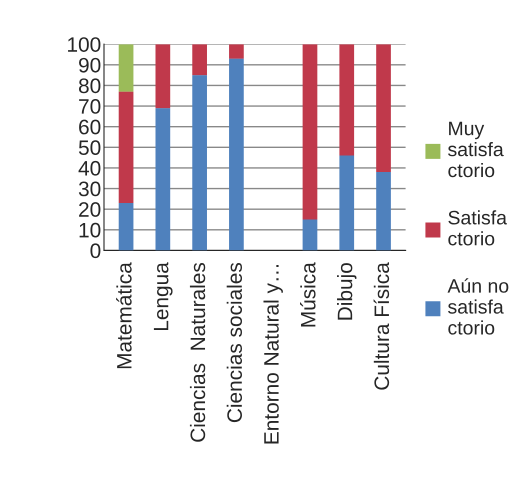 The height and width of the screenshot is (491, 520). I want to click on y-tick-label: 20, so click(89, 209).